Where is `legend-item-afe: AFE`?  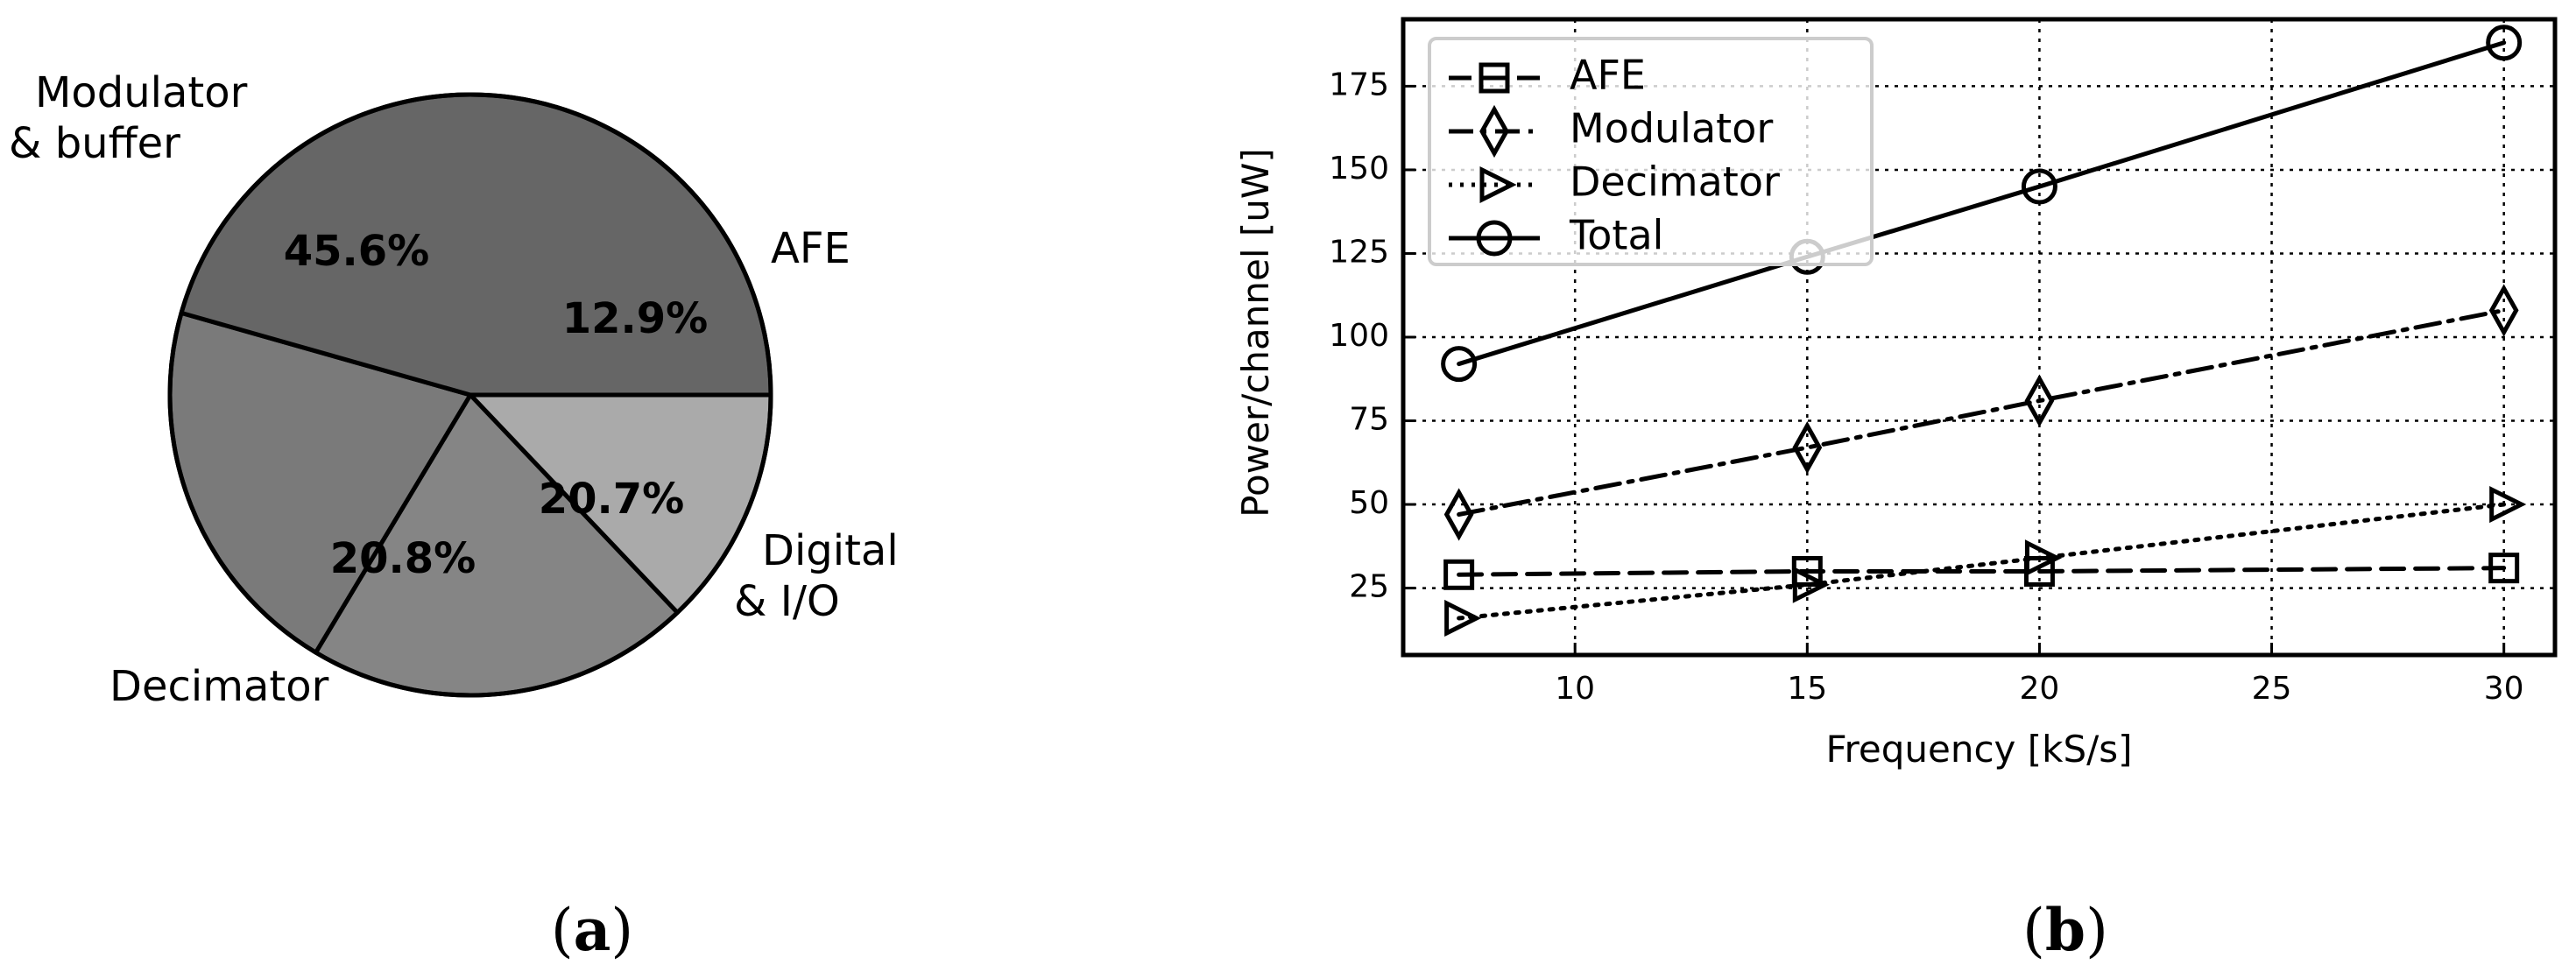
legend-item-afe: AFE is located at coordinates (1547, 75).